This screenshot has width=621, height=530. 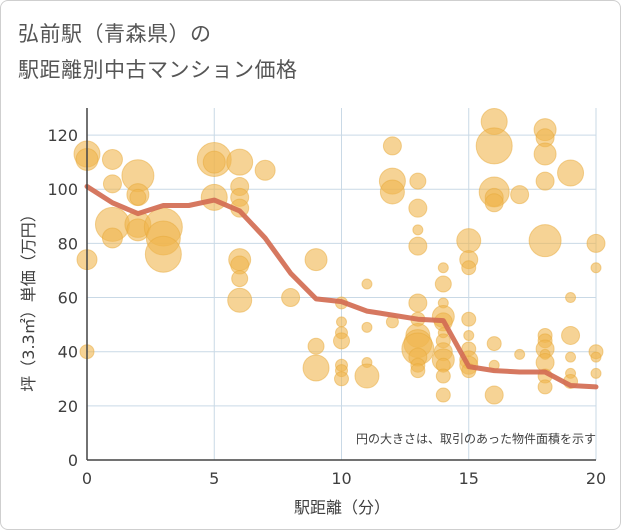 I want to click on x-tick-label: 20, so click(x=596, y=478).